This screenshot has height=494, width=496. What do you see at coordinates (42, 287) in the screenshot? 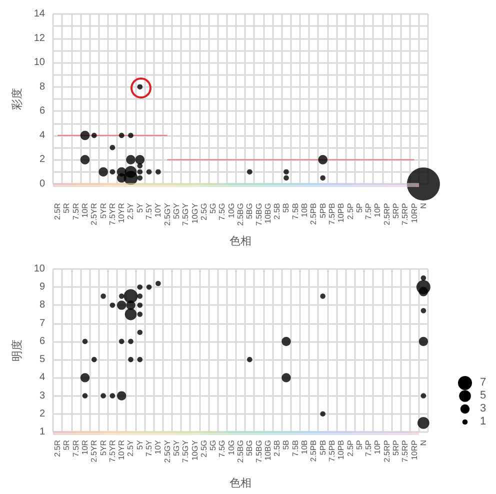
I see `y-tick-label: 9` at bounding box center [42, 287].